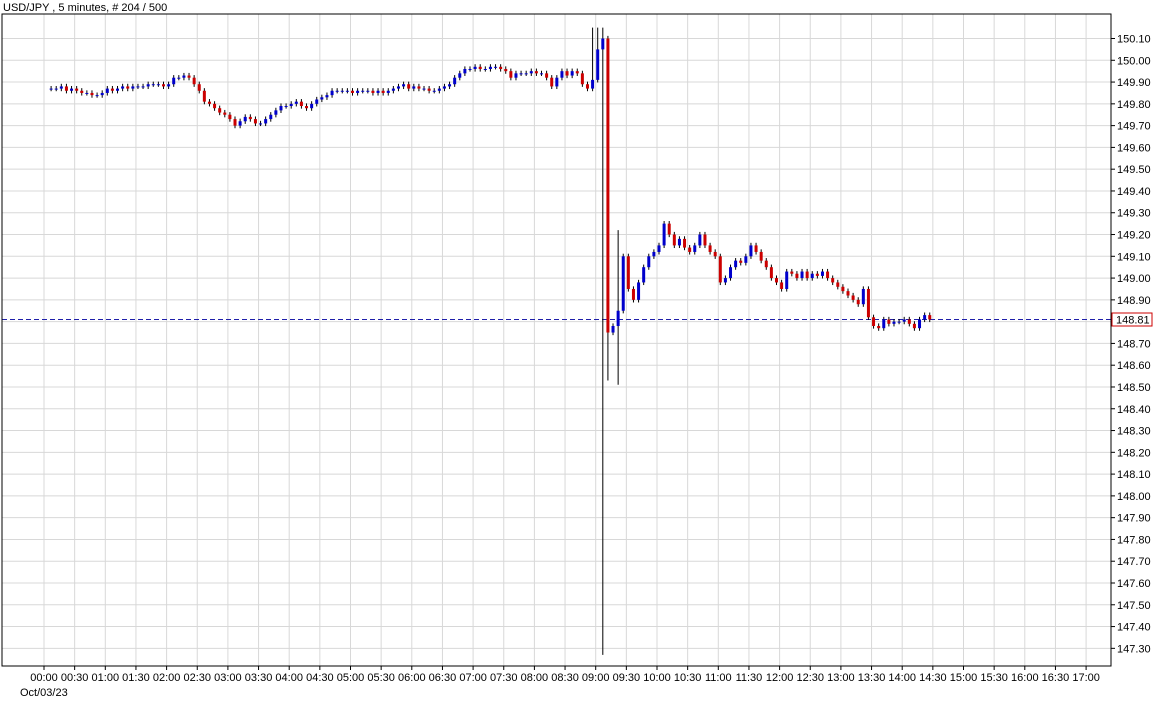  I want to click on x-tick-label: 08:30, so click(565, 678).